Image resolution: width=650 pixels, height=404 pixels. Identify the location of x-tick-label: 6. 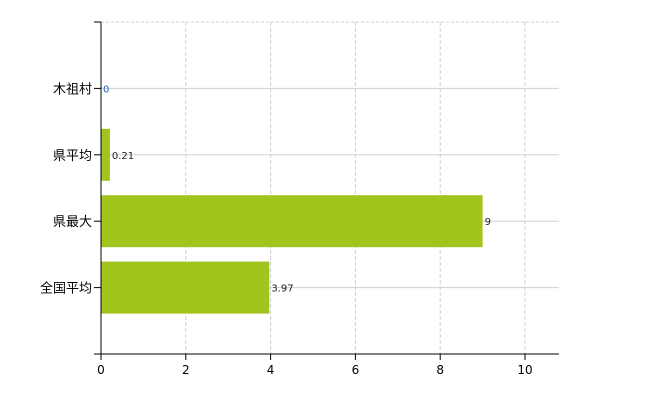
(356, 370).